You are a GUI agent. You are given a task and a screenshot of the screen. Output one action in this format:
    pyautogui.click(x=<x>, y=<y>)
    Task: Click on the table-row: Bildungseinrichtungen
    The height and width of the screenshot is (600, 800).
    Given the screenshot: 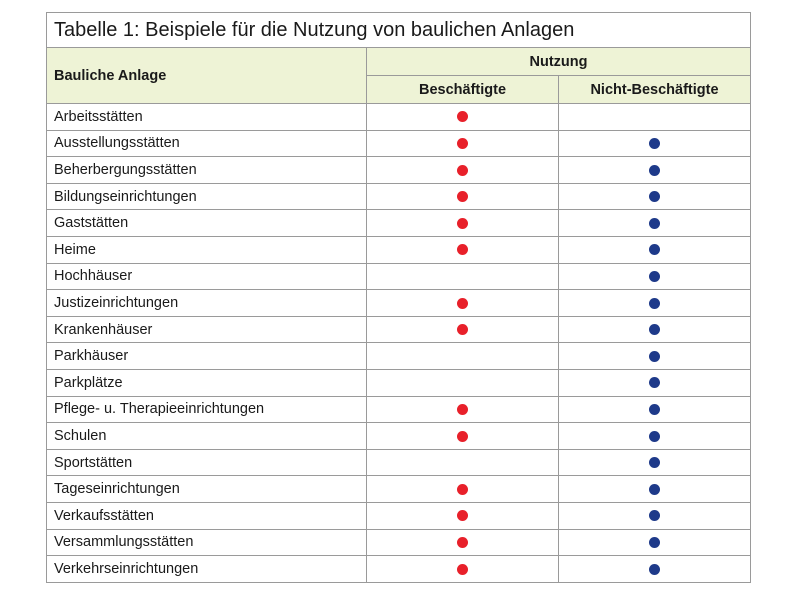 What is the action you would take?
    pyautogui.click(x=398, y=196)
    